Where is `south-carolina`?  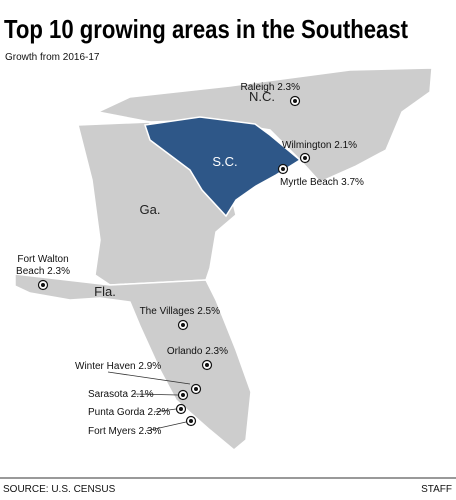 south-carolina is located at coordinates (223, 167).